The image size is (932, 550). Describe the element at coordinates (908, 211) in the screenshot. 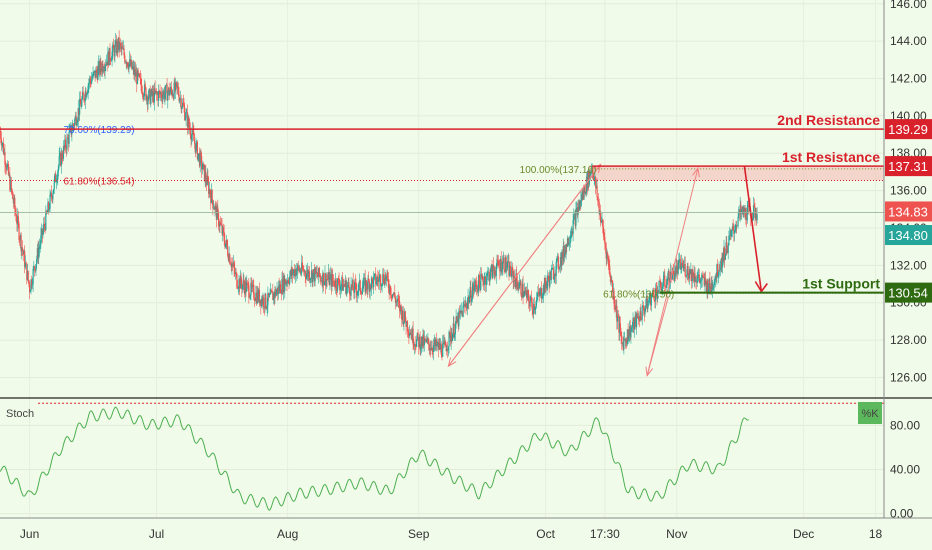

I see `svg-text: 134.83` at that location.